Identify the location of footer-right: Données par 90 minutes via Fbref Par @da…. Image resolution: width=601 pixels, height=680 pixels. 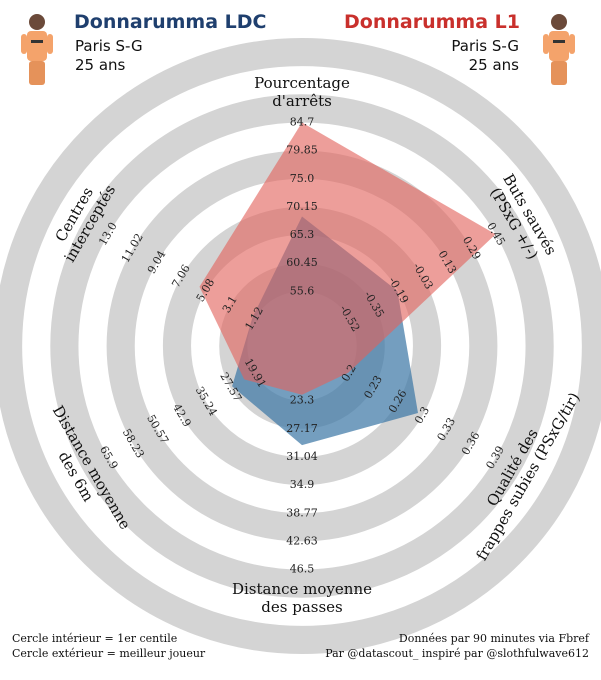
(457, 646).